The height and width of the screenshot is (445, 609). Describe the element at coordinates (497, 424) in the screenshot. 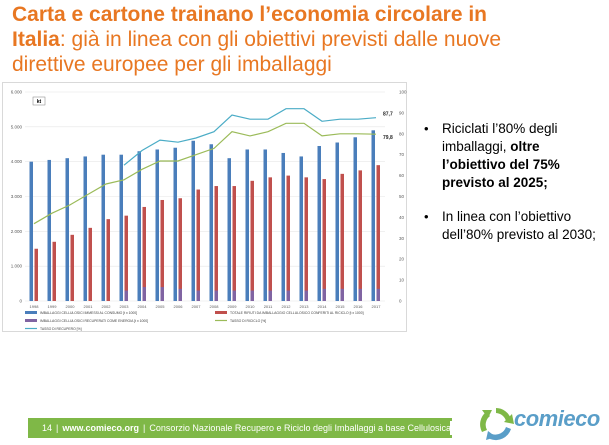

I see `recycle-arrows-icon` at that location.